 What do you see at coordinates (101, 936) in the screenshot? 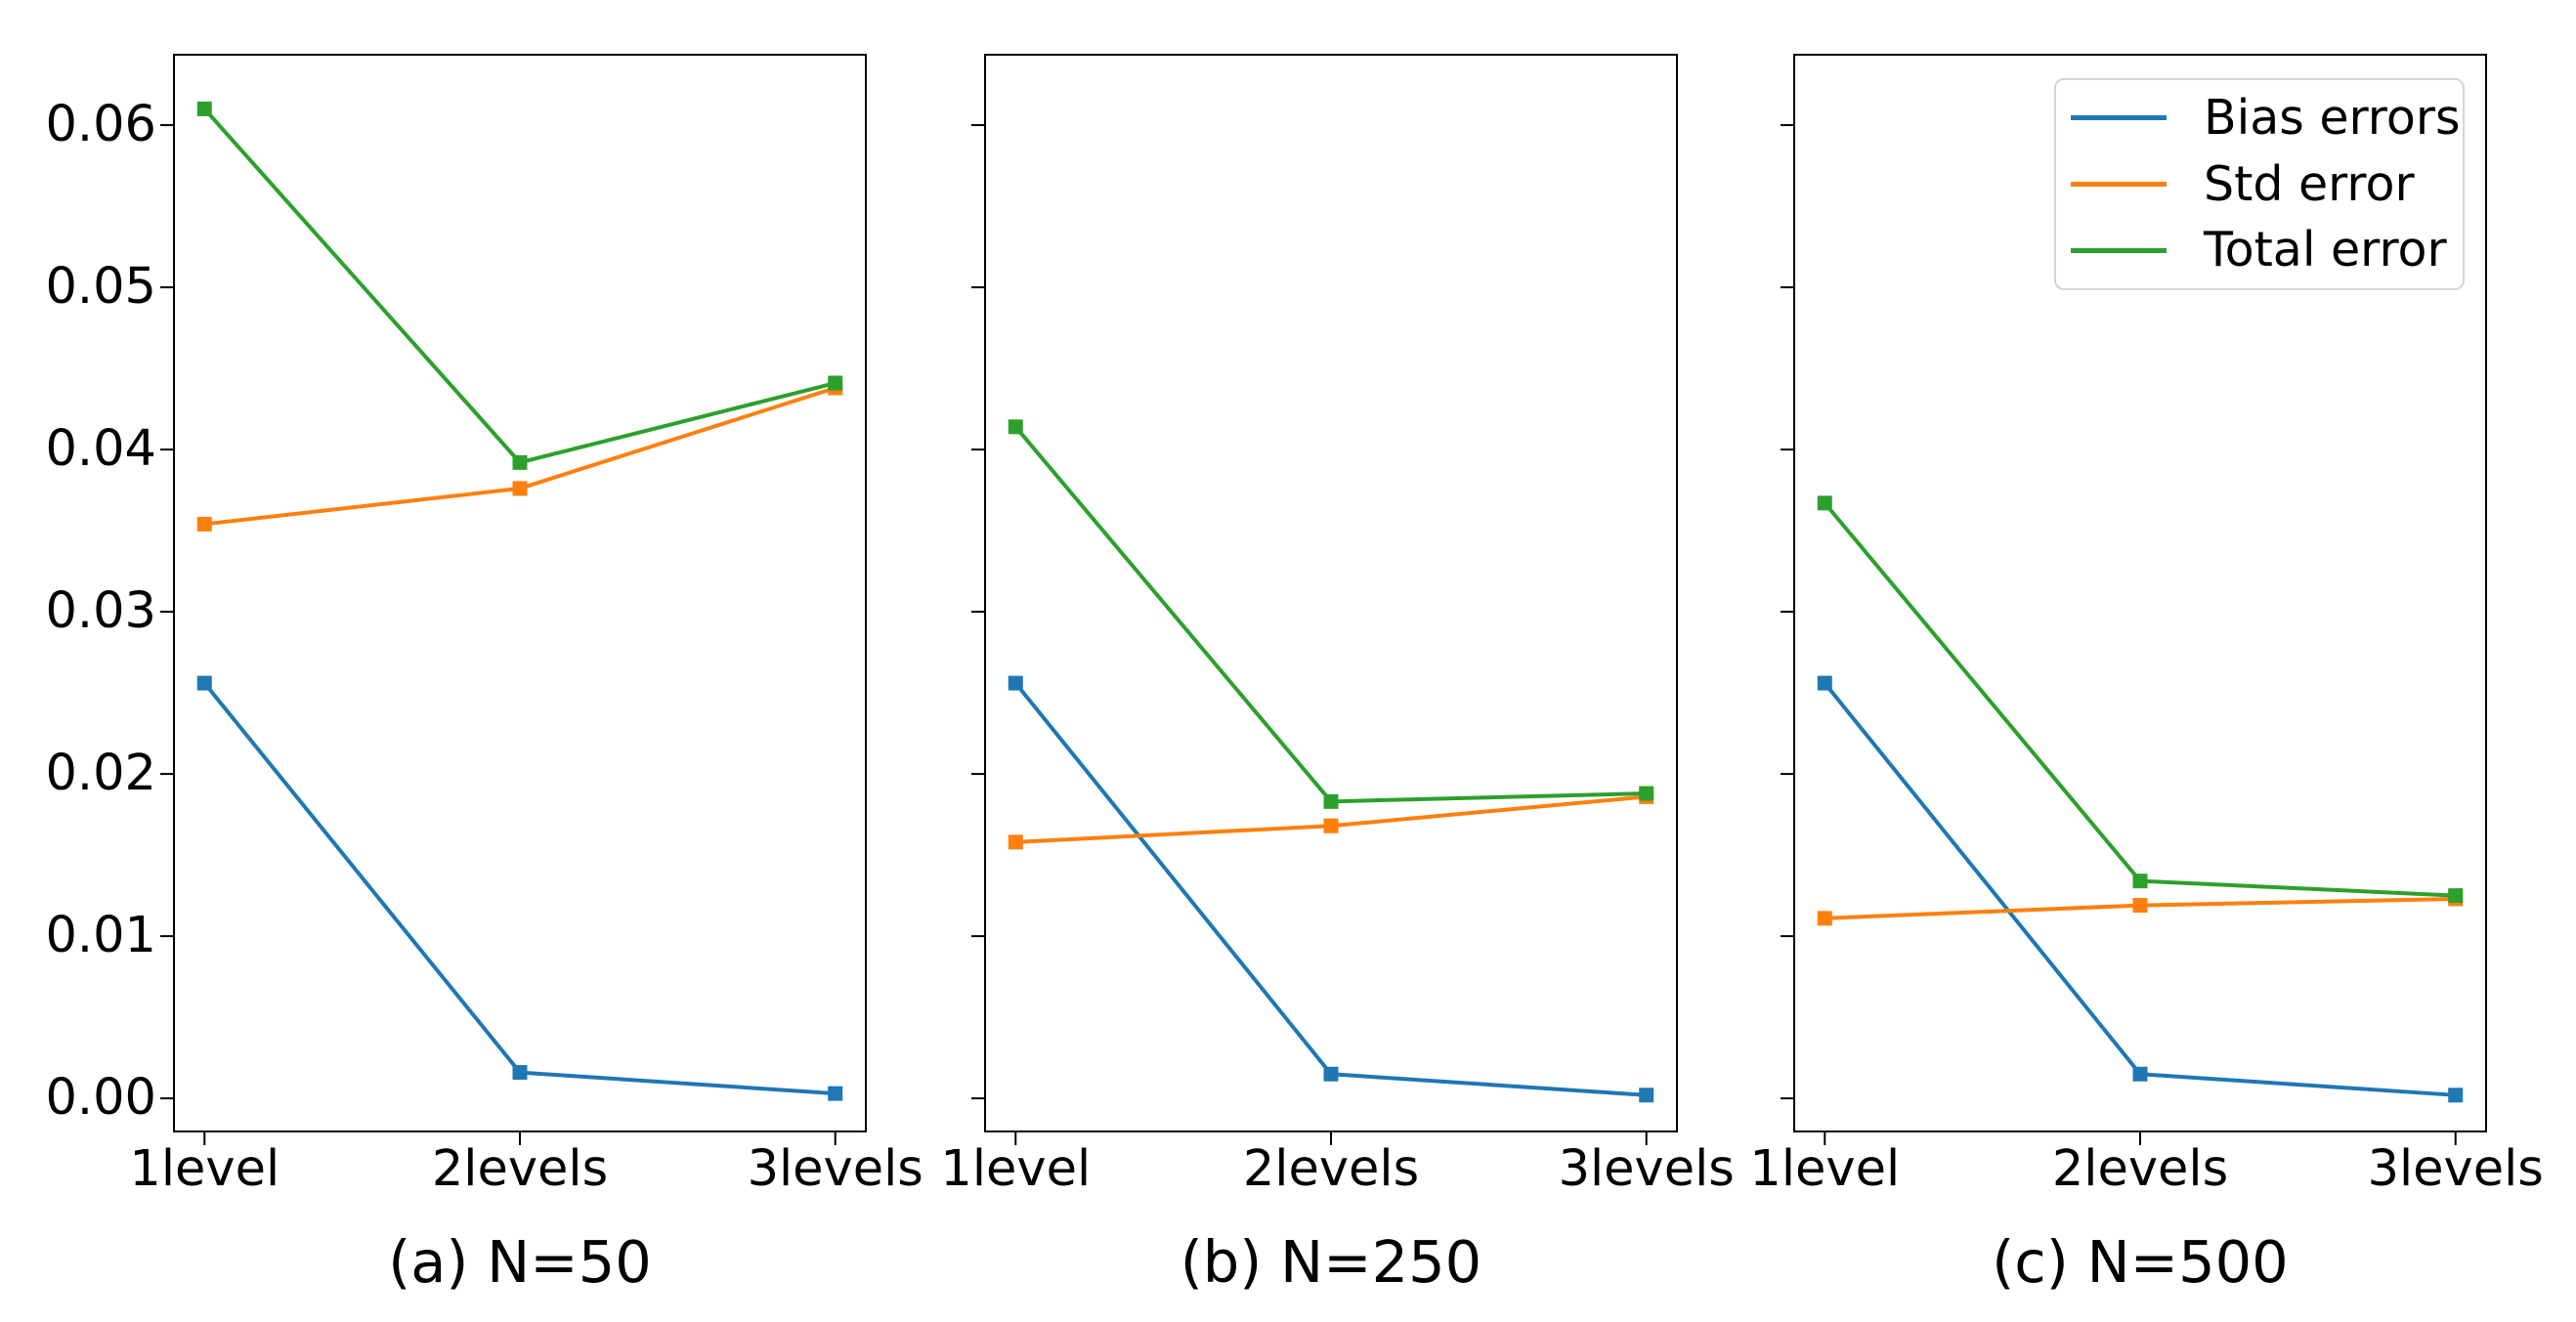
I see `y-tick-label: 0.01` at bounding box center [101, 936].